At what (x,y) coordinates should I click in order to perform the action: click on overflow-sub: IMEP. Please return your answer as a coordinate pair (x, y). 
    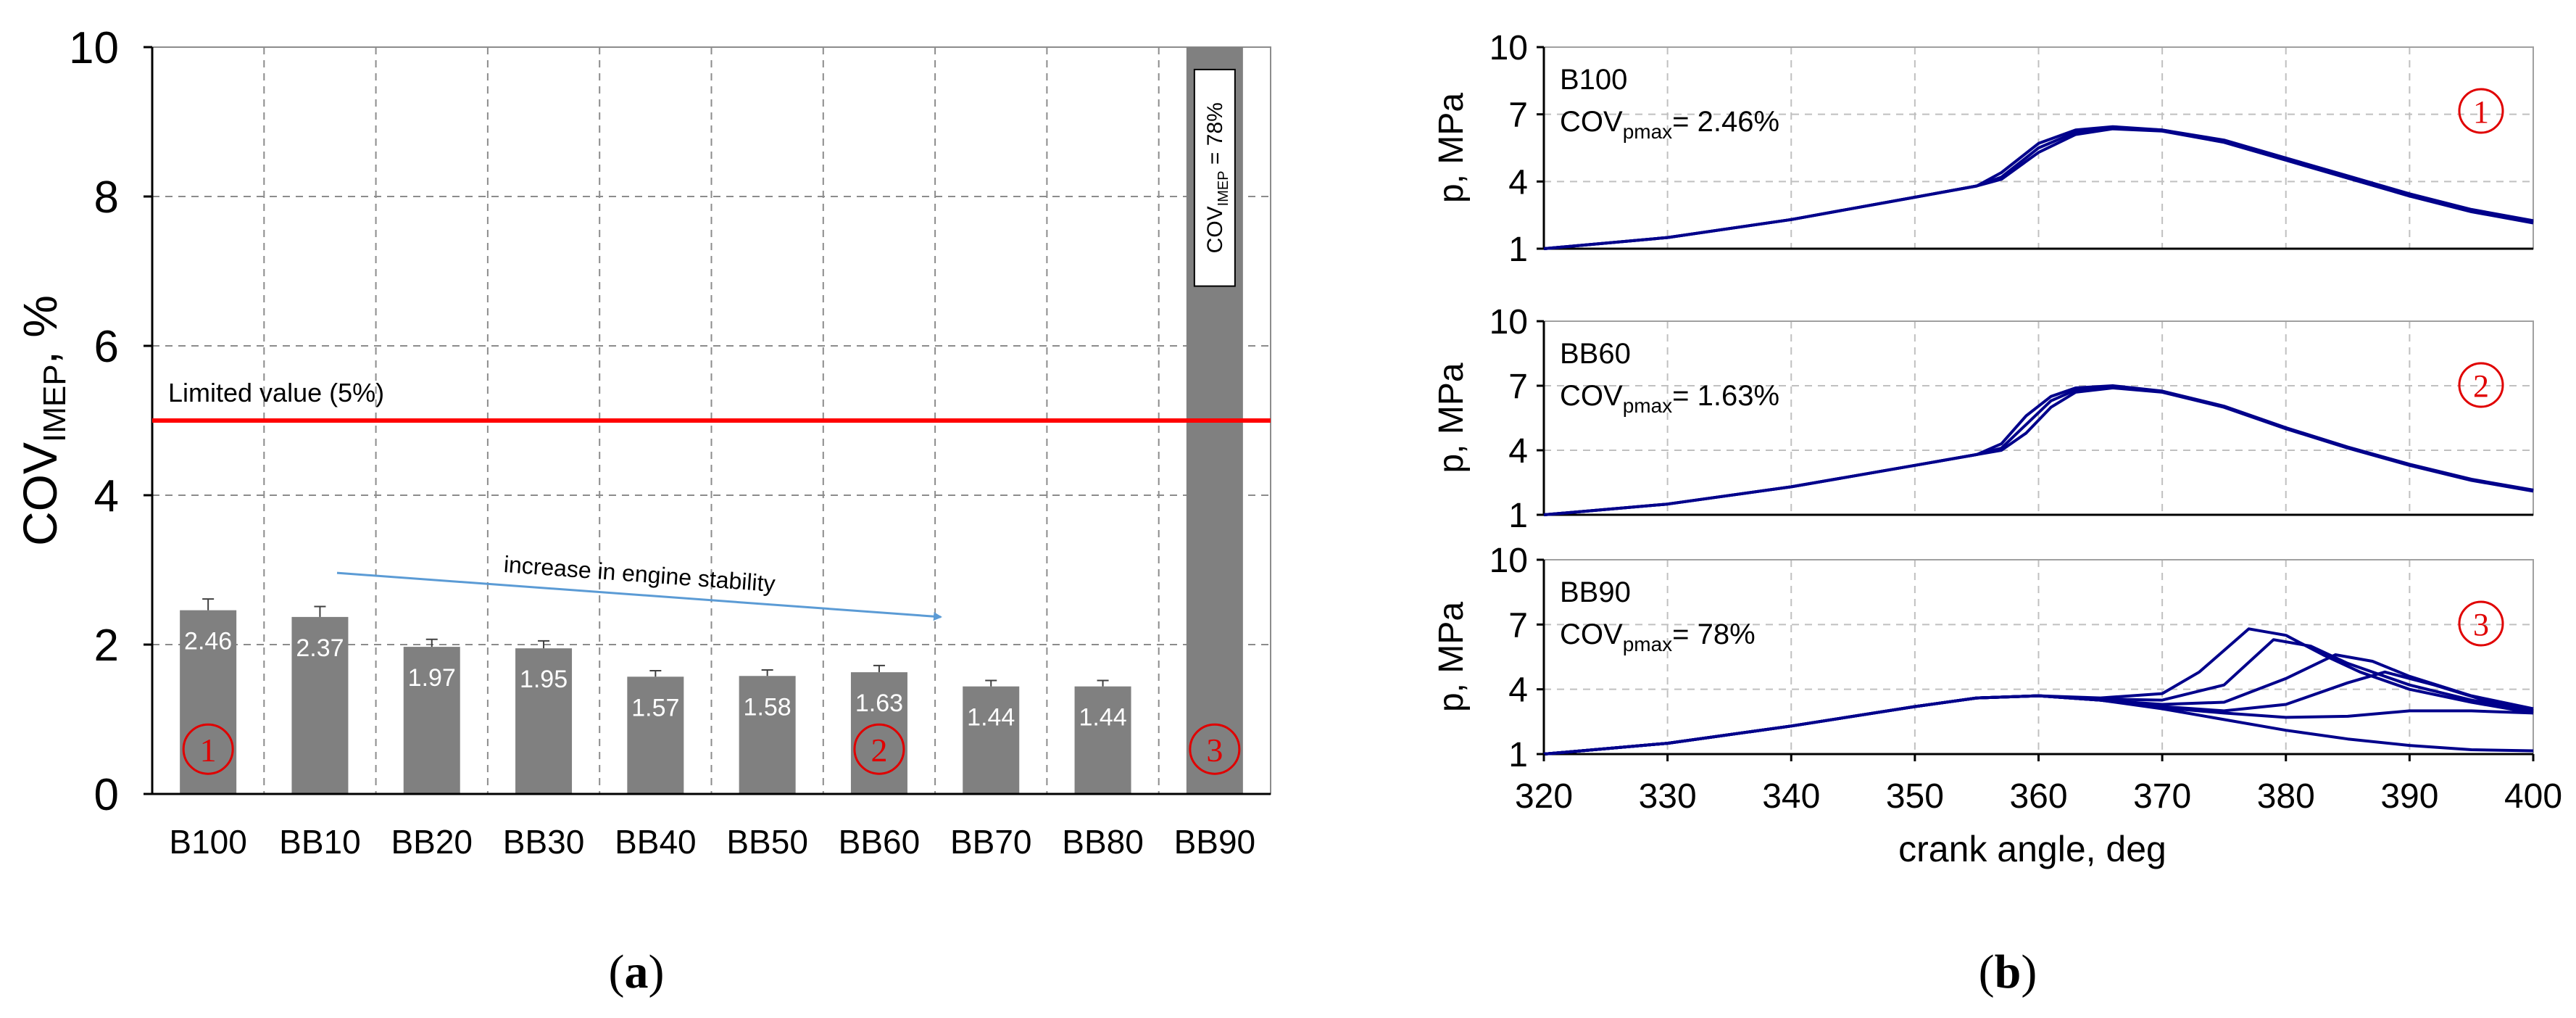
    Looking at the image, I should click on (1223, 188).